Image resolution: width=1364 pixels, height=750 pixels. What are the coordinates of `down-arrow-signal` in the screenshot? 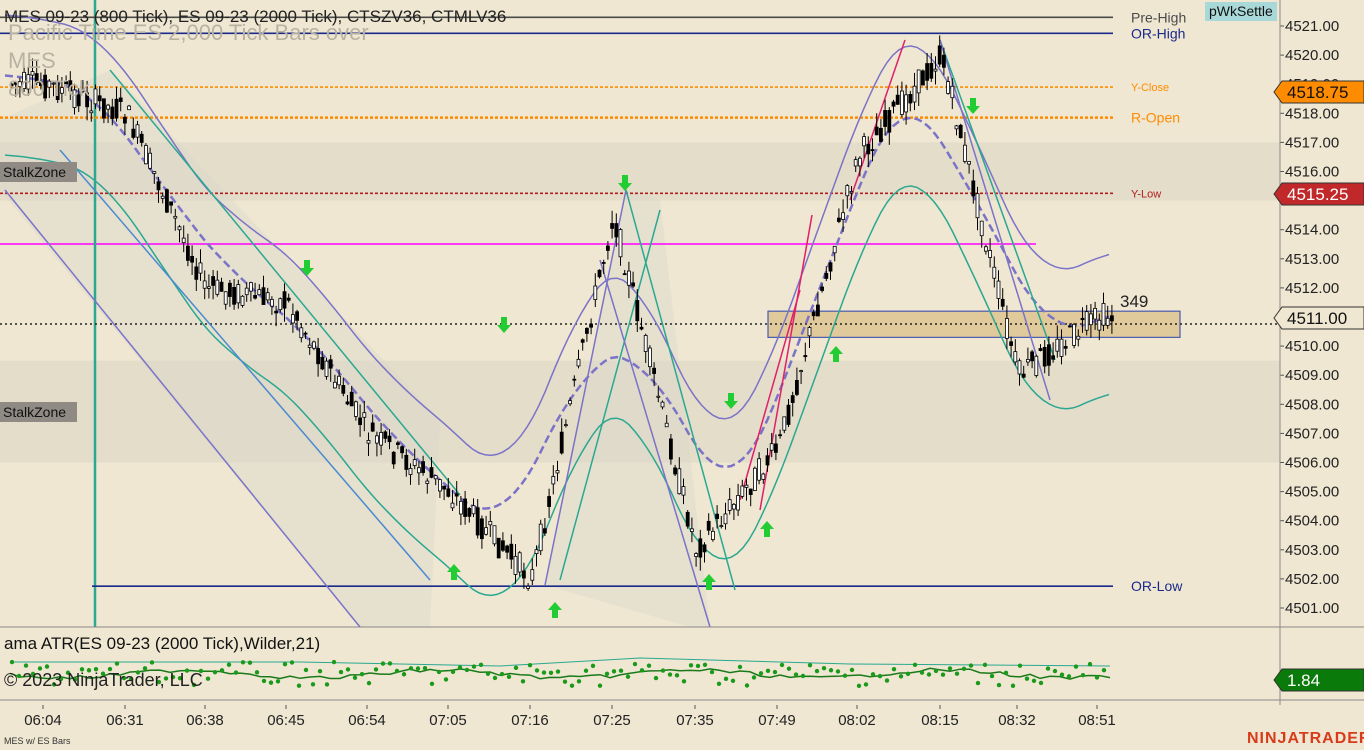 It's located at (973, 106).